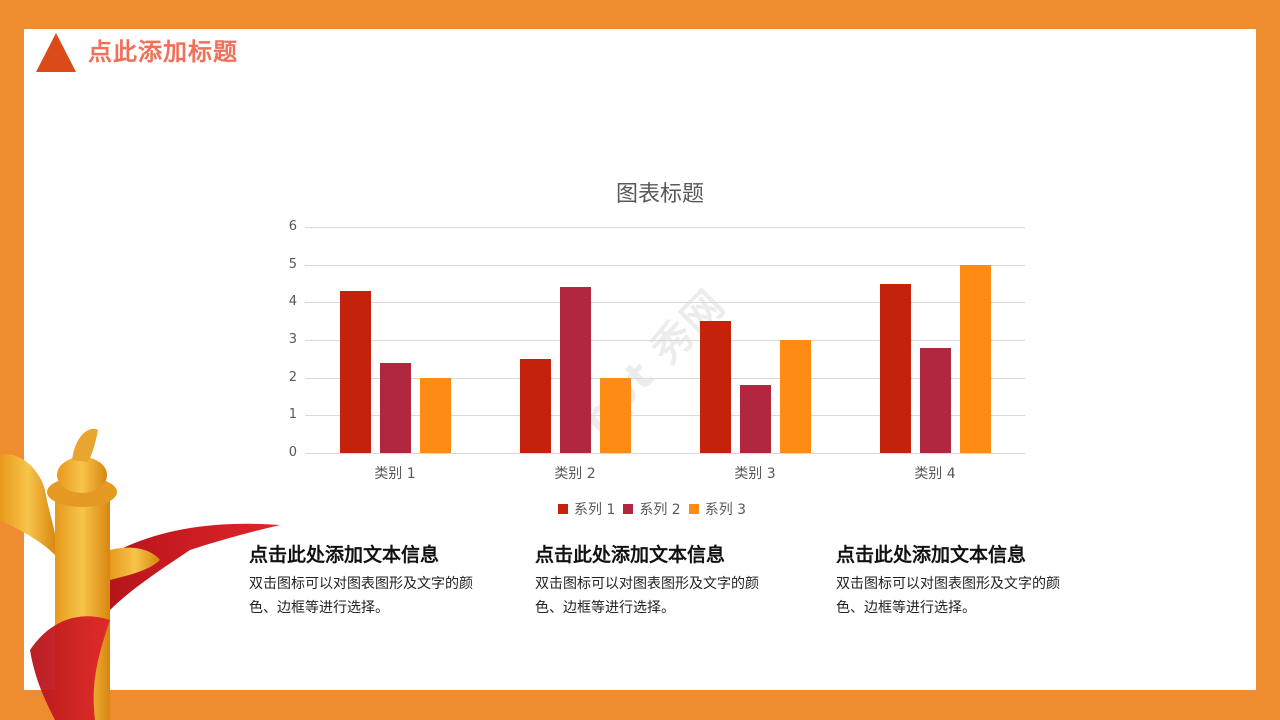 The width and height of the screenshot is (1280, 720). Describe the element at coordinates (595, 510) in the screenshot. I see `legend-label: 系列 1` at that location.